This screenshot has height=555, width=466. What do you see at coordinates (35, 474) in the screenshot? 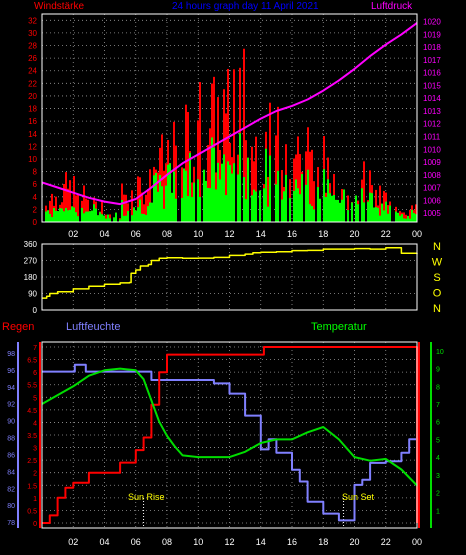
I see `rain-axis-tick-label: 2` at bounding box center [35, 474].